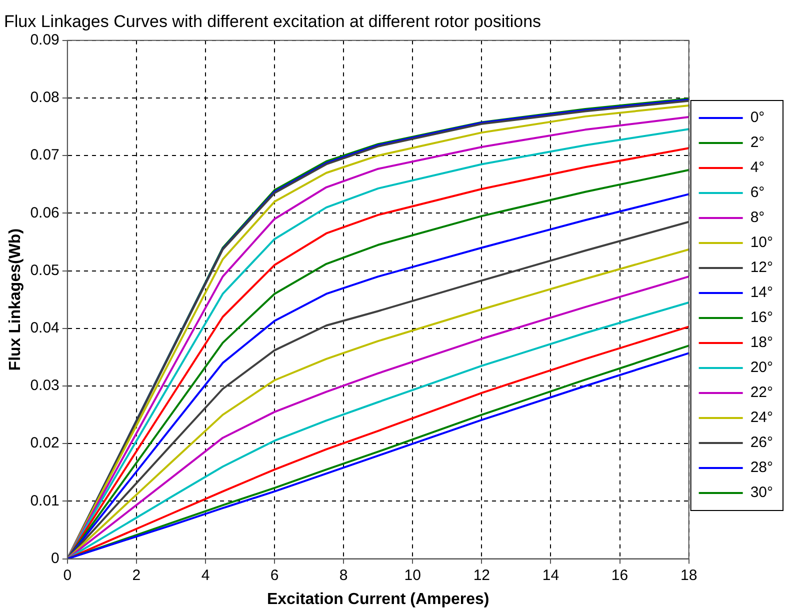 Image resolution: width=791 pixels, height=613 pixels. What do you see at coordinates (343, 575) in the screenshot?
I see `x-tick-label: 8` at bounding box center [343, 575].